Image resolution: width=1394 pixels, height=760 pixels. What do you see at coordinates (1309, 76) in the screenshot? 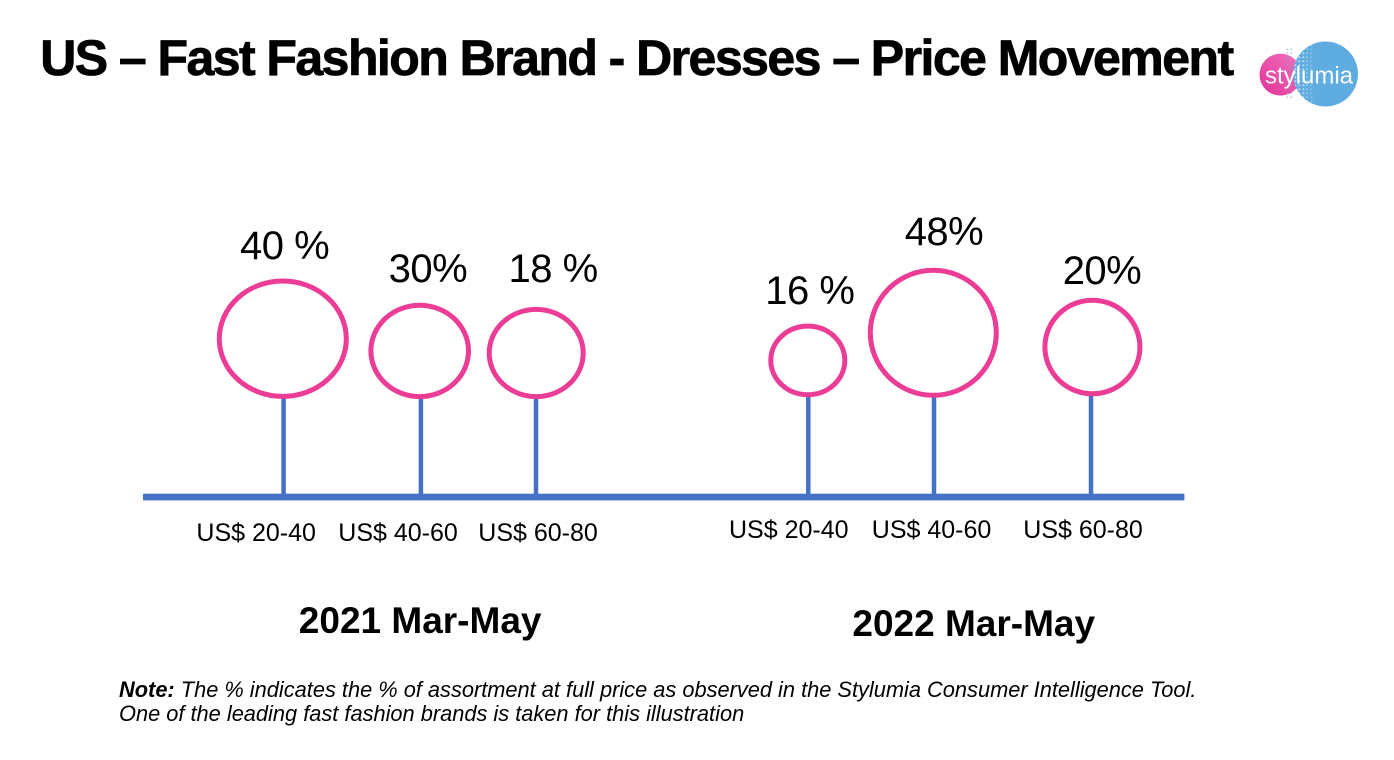
I see `svg-text: stylumia` at bounding box center [1309, 76].